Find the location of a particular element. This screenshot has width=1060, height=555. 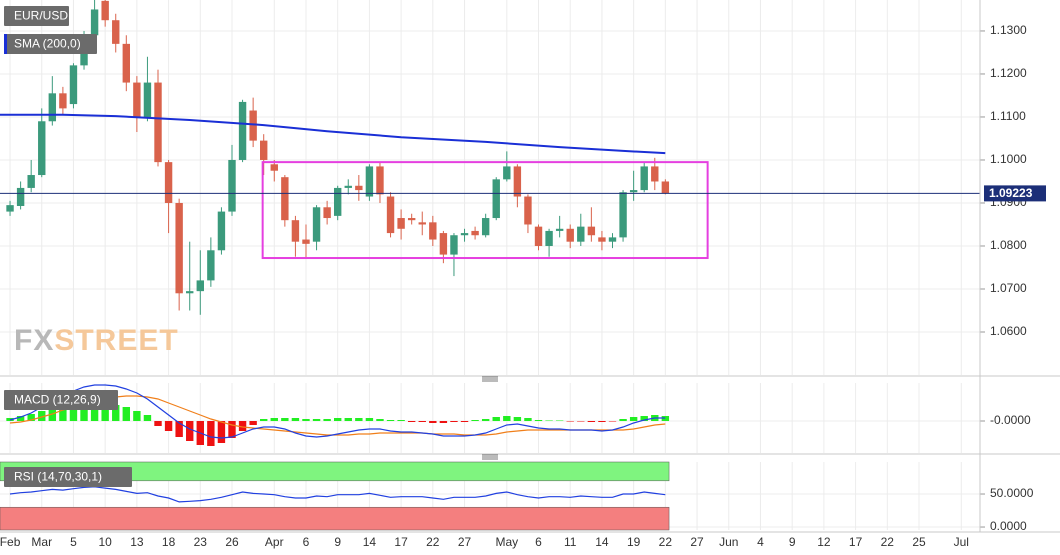

overbought-zone is located at coordinates (335, 471).